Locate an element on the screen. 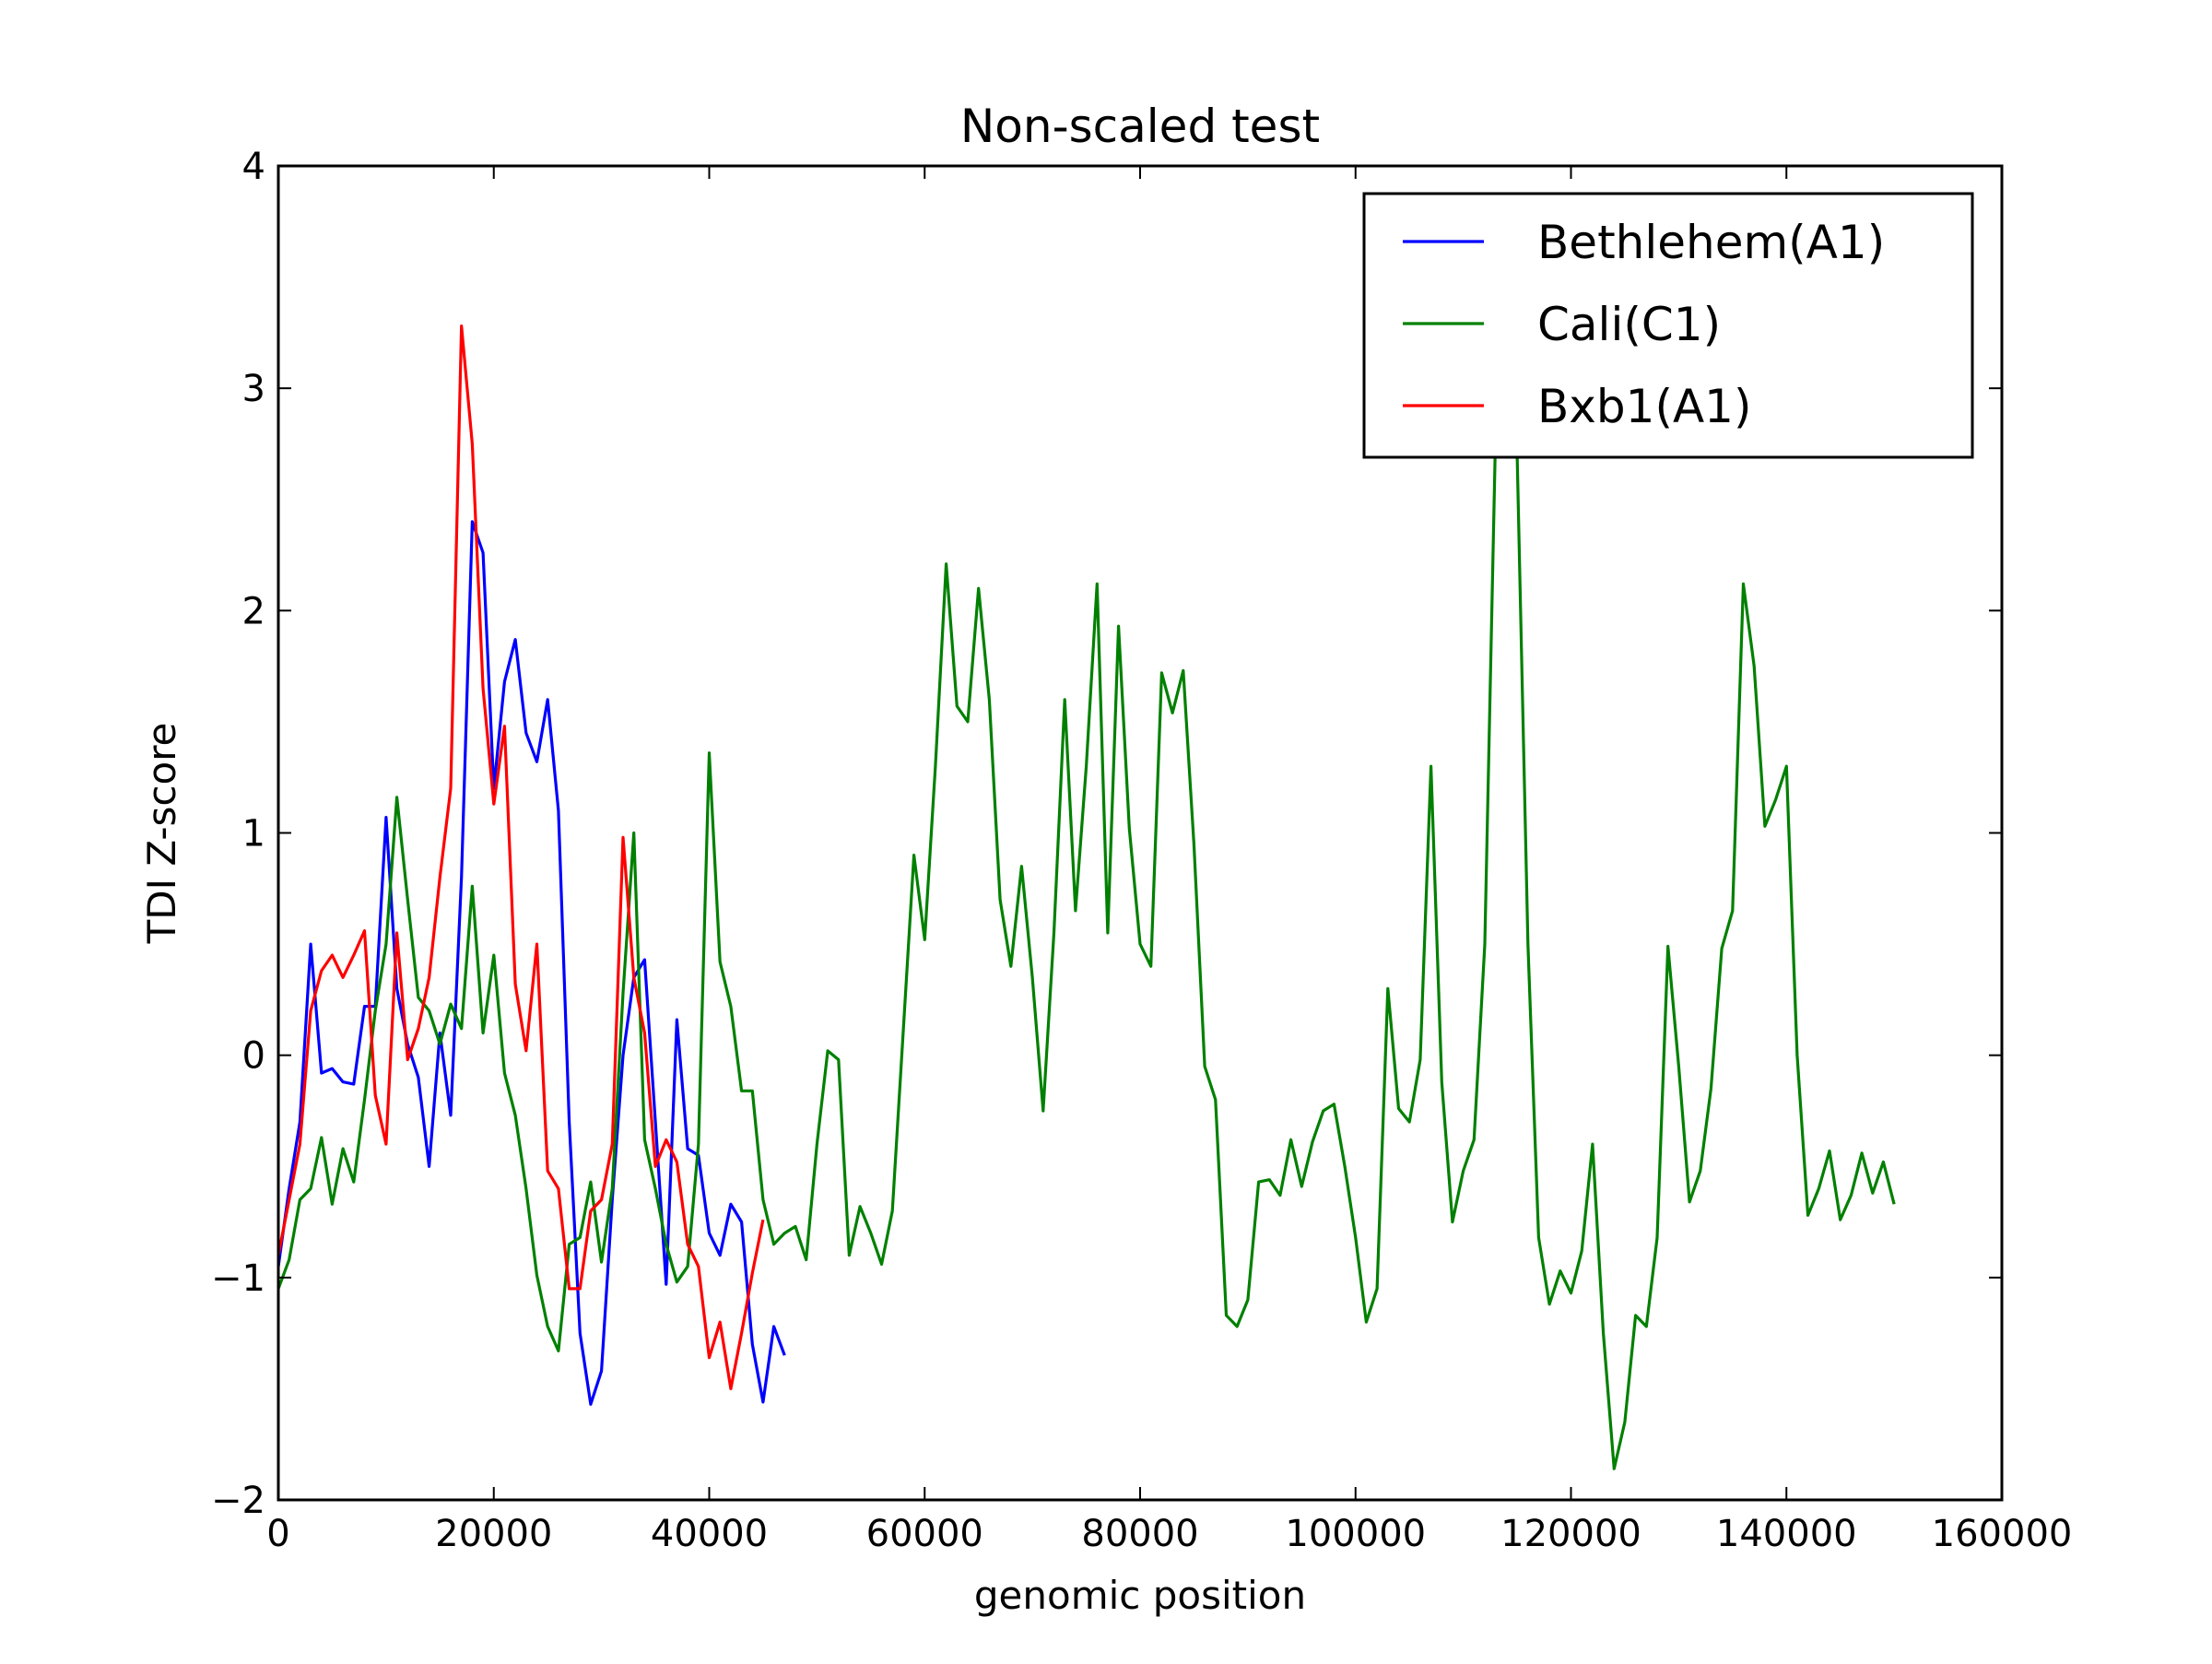 The height and width of the screenshot is (1664, 2212). legend: Bethlehem(A1) Cali(C1) Bxb1(A1) is located at coordinates (1668, 325).